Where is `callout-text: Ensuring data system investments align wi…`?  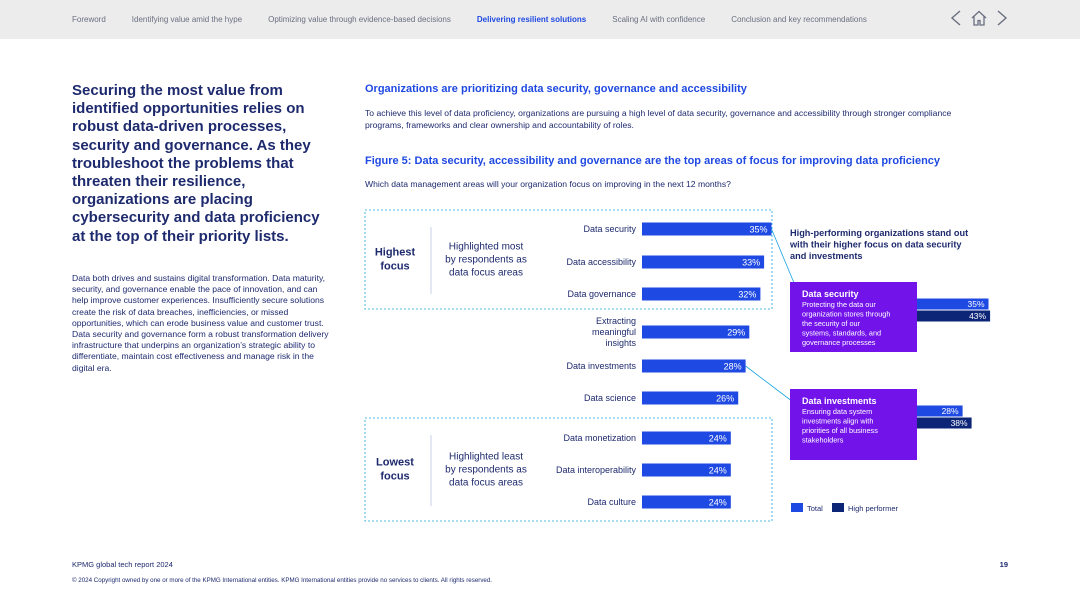 callout-text: Ensuring data system investments align wi… is located at coordinates (840, 426).